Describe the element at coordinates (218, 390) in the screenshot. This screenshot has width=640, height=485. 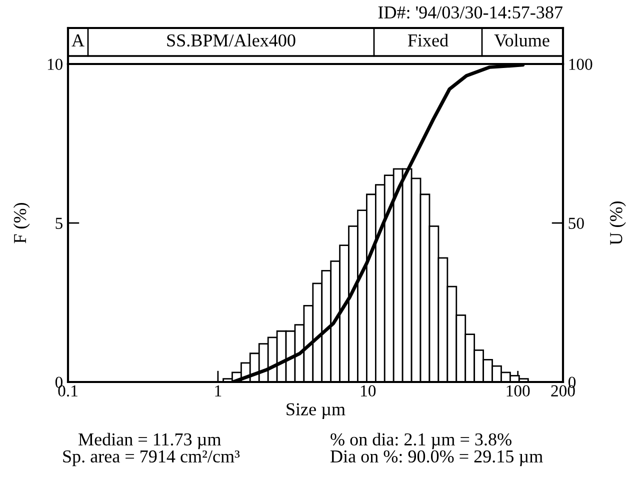
I see `x-tick-label: 1` at that location.